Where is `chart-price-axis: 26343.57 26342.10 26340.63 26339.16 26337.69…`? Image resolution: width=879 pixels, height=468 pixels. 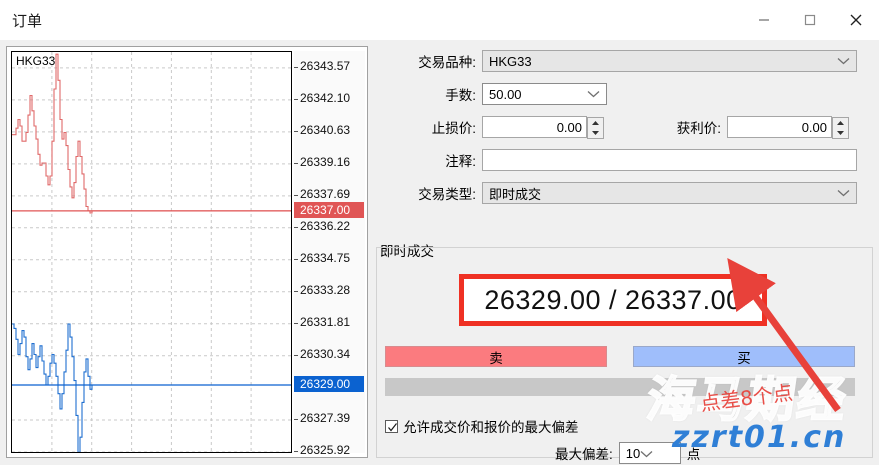 chart-price-axis: 26343.57 26342.10 26340.63 26339.16 26337.69… is located at coordinates (329, 254).